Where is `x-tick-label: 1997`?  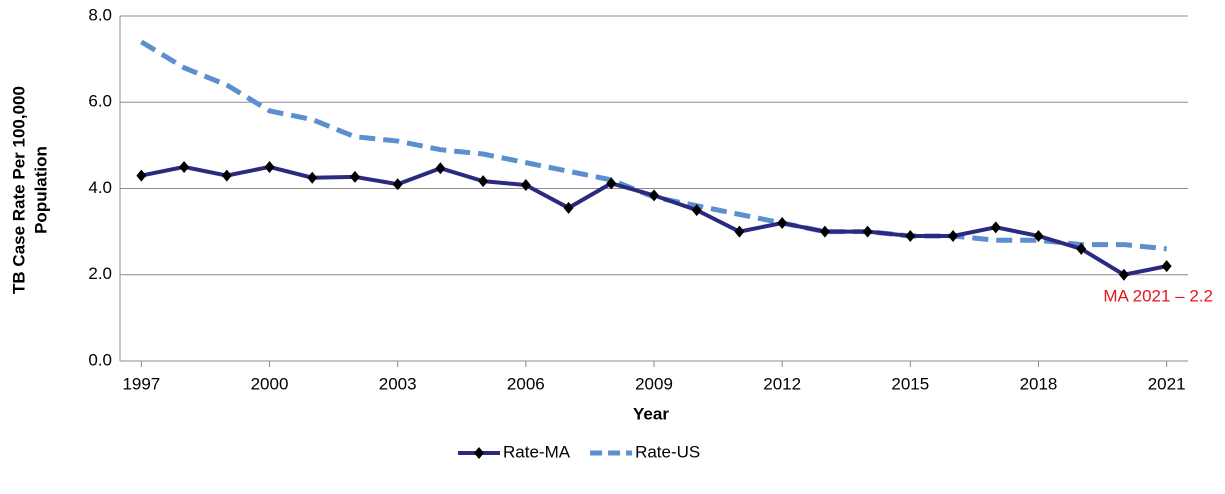
x-tick-label: 1997 is located at coordinates (141, 383).